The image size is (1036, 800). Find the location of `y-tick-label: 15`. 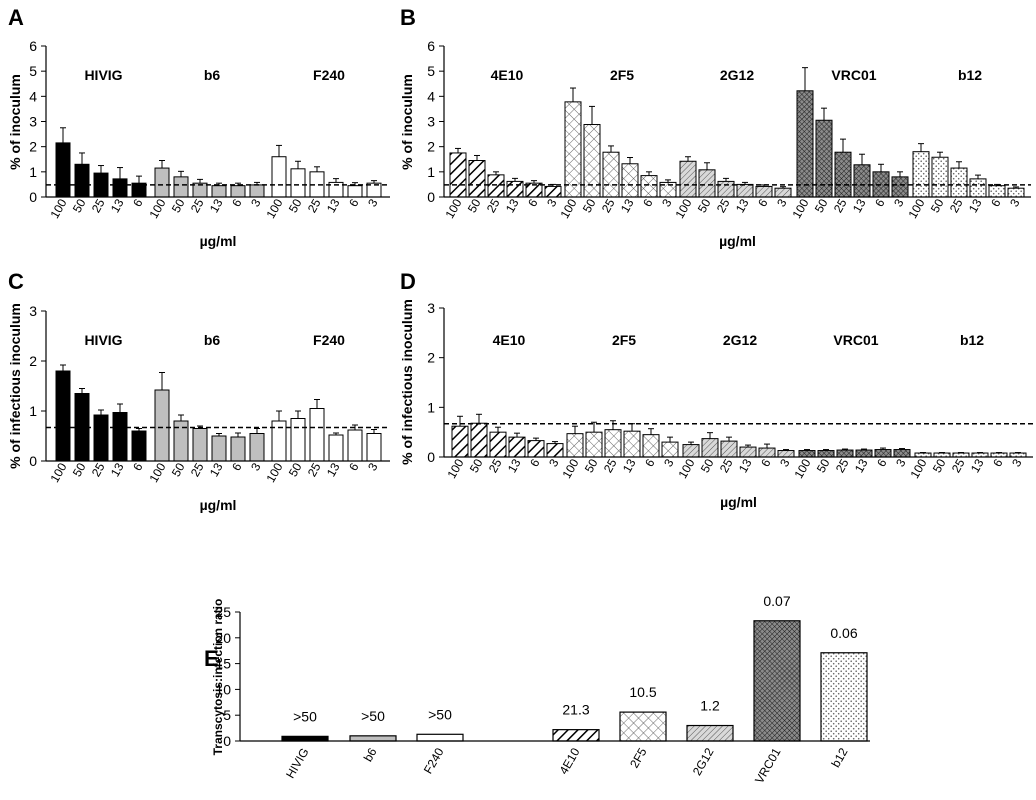

y-tick-label: 15 is located at coordinates (223, 664).